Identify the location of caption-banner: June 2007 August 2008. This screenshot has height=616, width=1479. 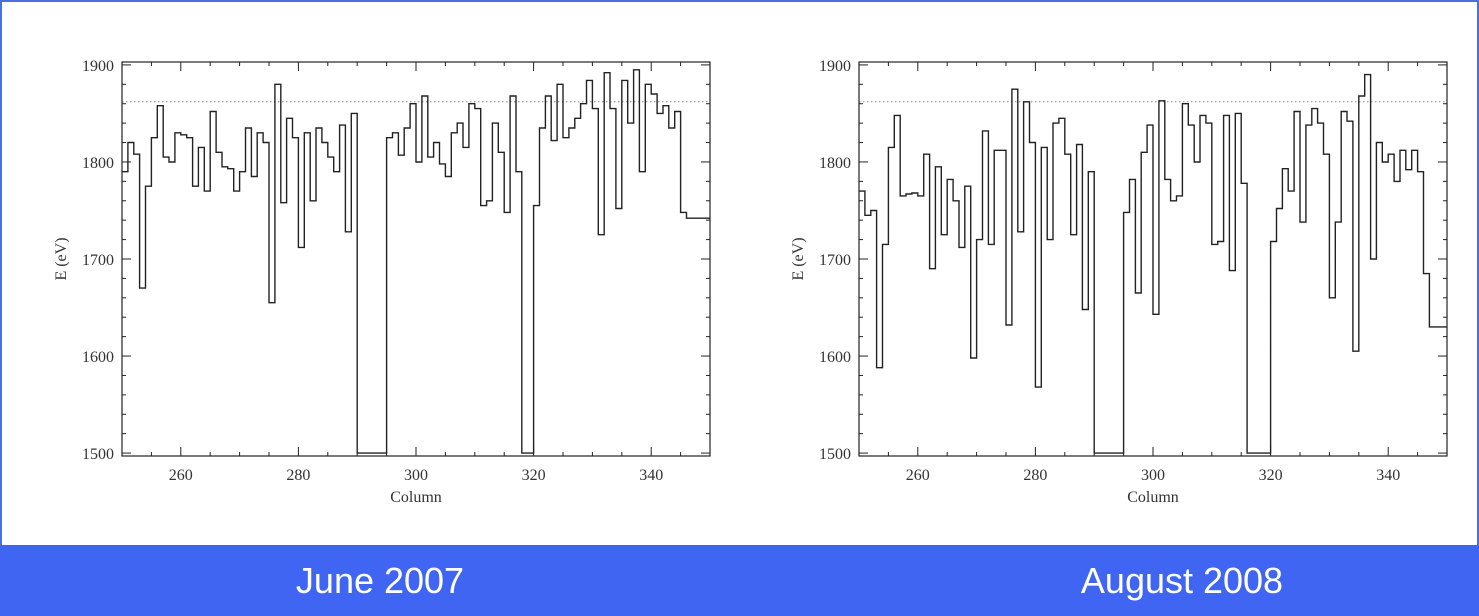
(739, 580).